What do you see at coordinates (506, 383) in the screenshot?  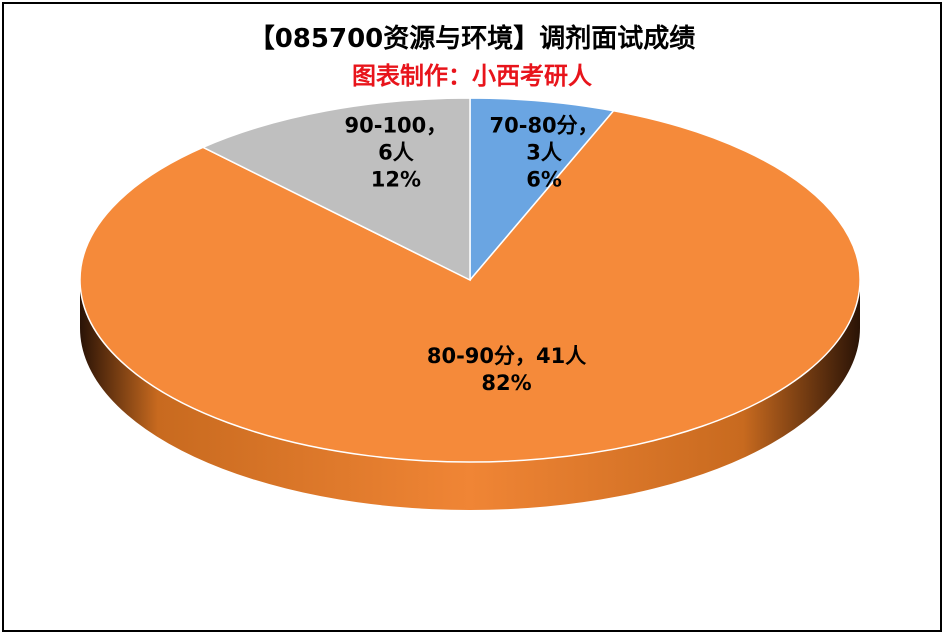 I see `pie-label-1-line-1: 82%` at bounding box center [506, 383].